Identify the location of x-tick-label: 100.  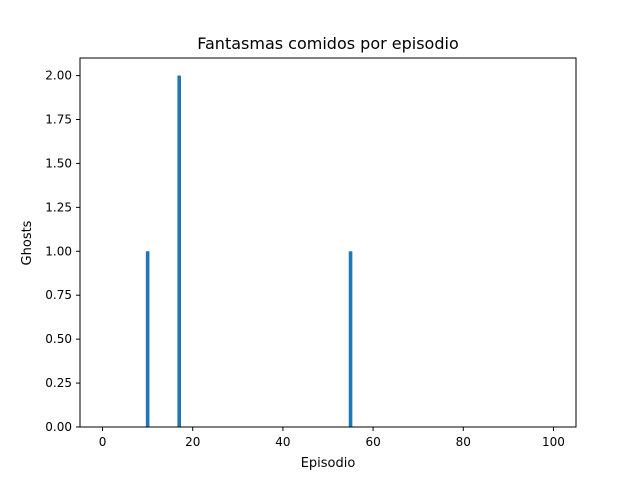
(553, 442).